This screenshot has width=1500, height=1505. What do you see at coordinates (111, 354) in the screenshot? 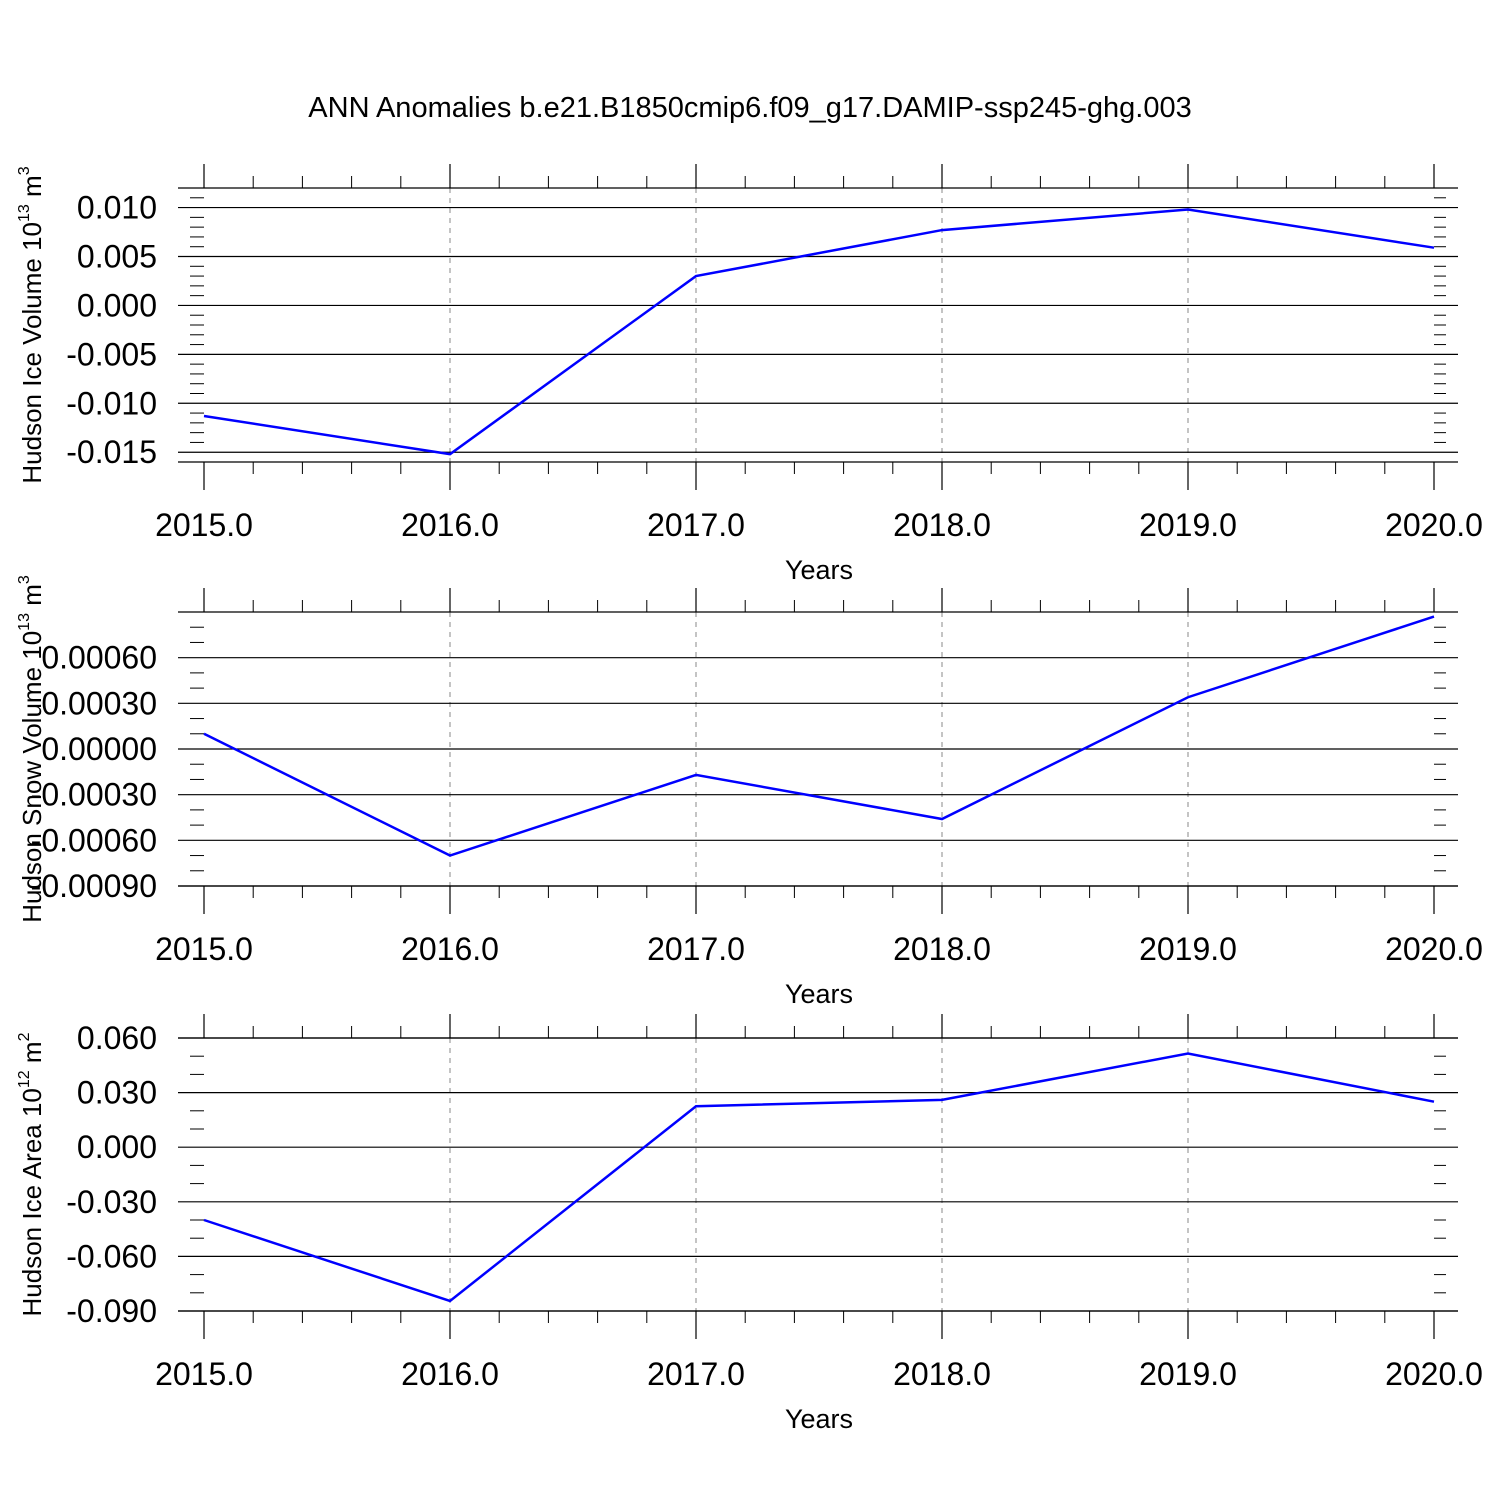
I see `y-tick-label: -0.005` at bounding box center [111, 354].